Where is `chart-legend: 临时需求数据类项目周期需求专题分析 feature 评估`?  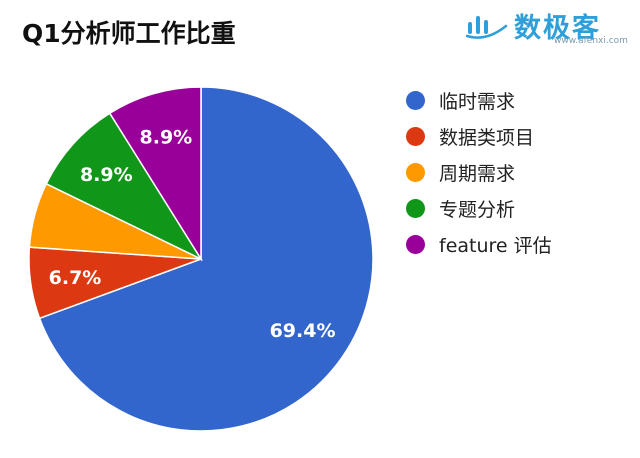
chart-legend: 临时需求数据类项目周期需求专题分析 feature 评估 is located at coordinates (479, 172).